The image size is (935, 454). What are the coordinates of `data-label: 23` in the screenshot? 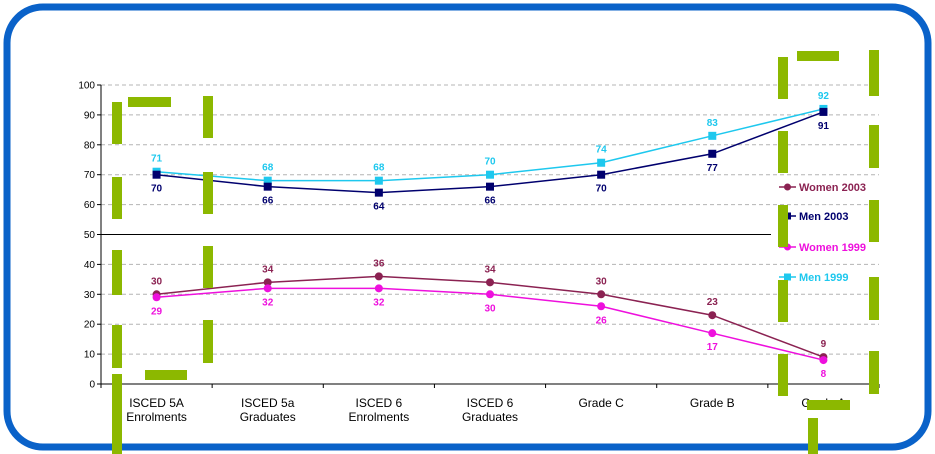 It's located at (713, 302).